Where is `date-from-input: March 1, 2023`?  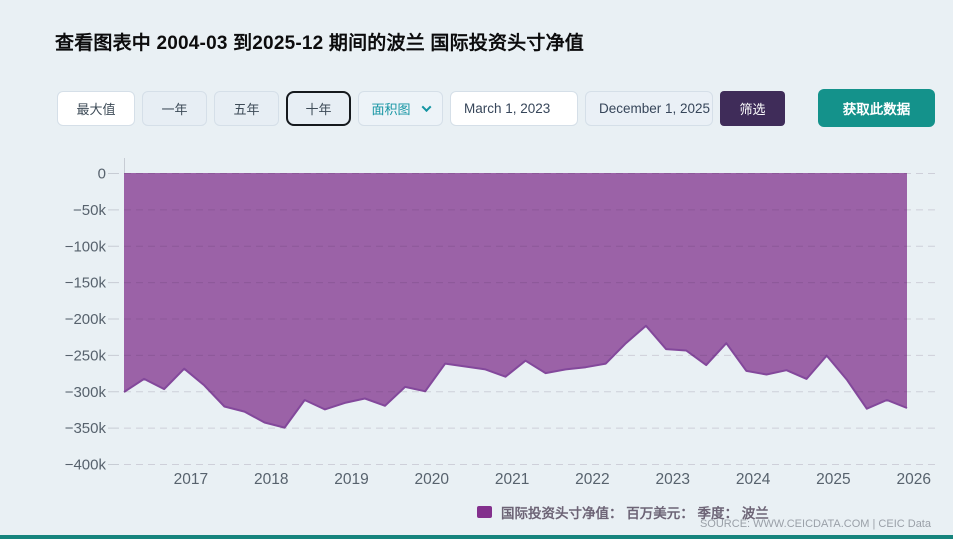
date-from-input: March 1, 2023 is located at coordinates (514, 108).